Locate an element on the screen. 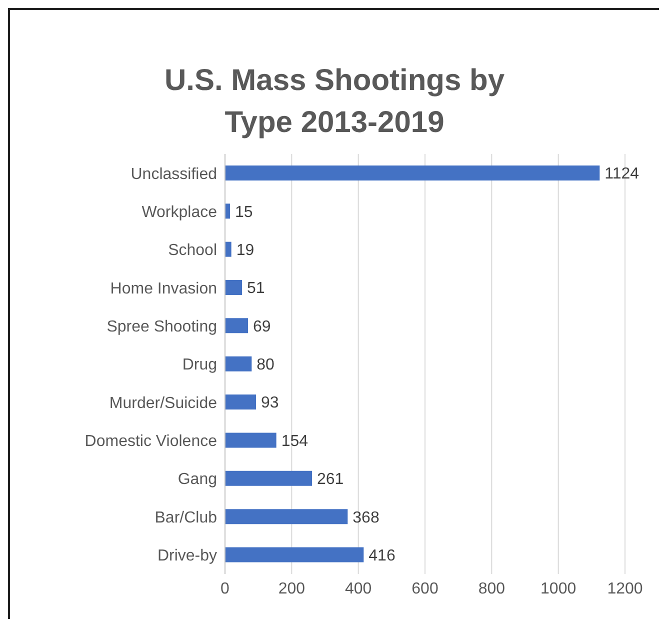  x-tick-label: 600 is located at coordinates (425, 589).